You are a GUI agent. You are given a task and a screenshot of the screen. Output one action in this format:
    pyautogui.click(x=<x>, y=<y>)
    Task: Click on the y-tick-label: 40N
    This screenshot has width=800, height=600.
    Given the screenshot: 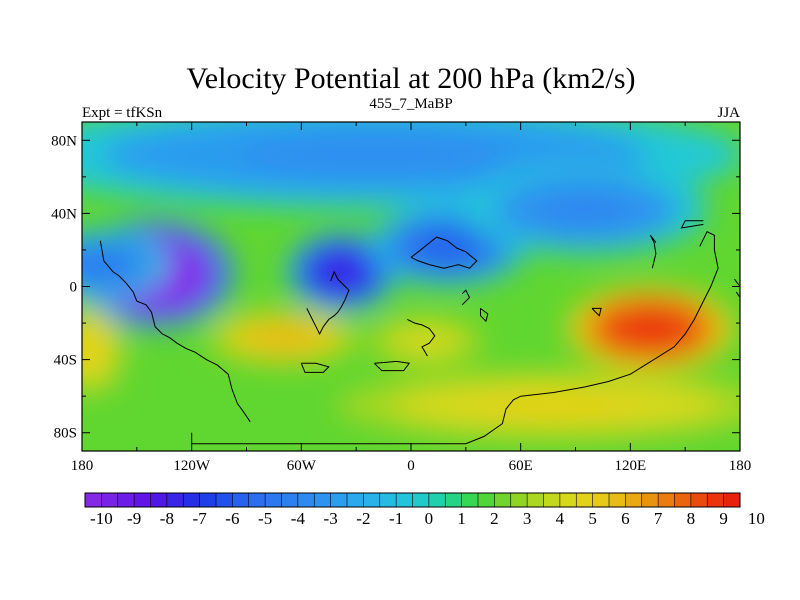 What is the action you would take?
    pyautogui.click(x=64, y=214)
    